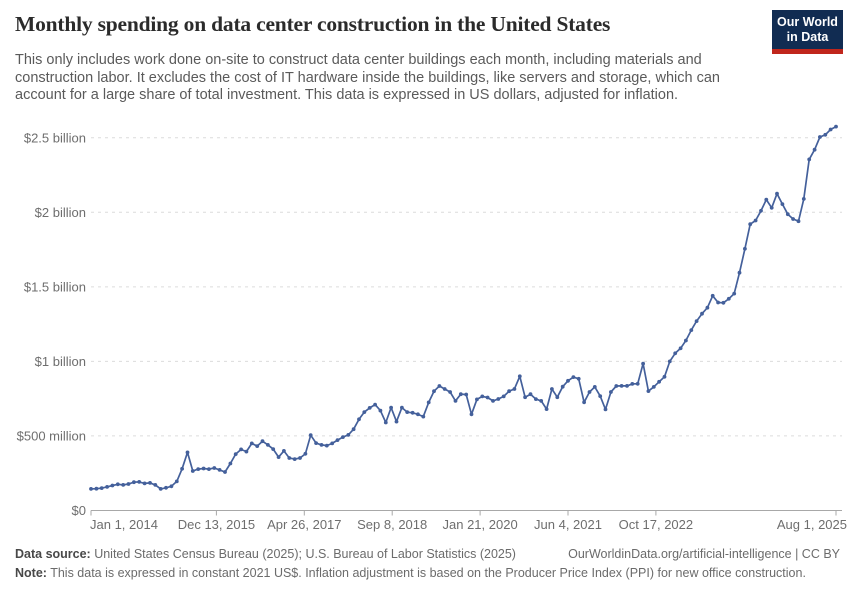 The image size is (850, 600). Describe the element at coordinates (812, 524) in the screenshot. I see `x-tick-label: Aug 1, 2025` at that location.